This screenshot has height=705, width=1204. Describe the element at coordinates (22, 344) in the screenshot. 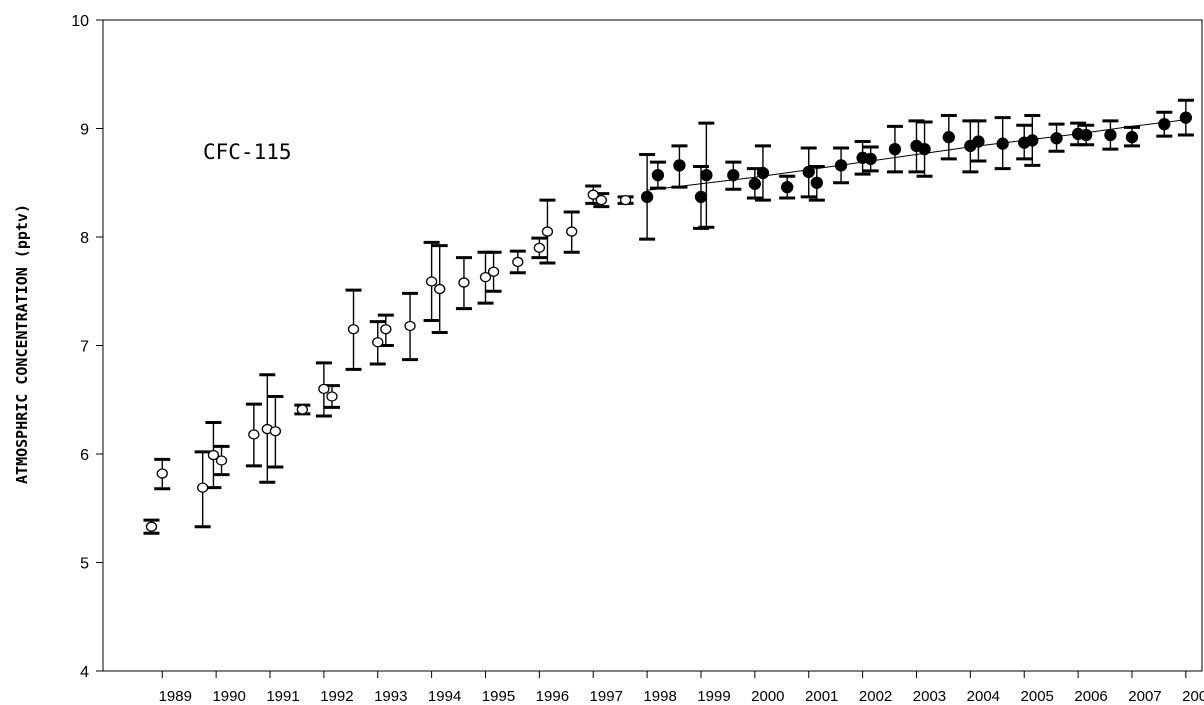

I see `y-axis-label: ATMOSPHRIC CONCENTRATION (pptv)` at that location.